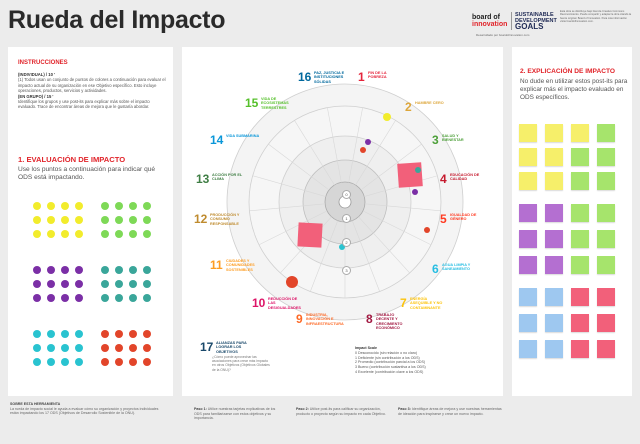  What do you see at coordinates (410, 175) in the screenshot?
I see `wheel-post-it` at bounding box center [410, 175].